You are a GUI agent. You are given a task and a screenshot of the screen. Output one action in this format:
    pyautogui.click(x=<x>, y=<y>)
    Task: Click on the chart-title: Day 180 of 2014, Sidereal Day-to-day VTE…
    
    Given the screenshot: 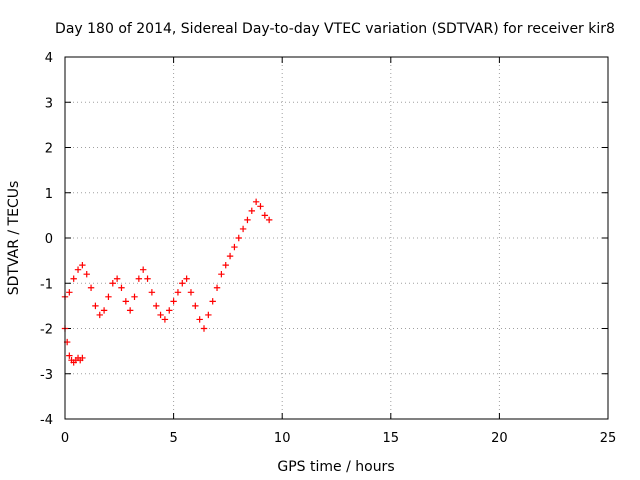 What is the action you would take?
    pyautogui.click(x=335, y=29)
    